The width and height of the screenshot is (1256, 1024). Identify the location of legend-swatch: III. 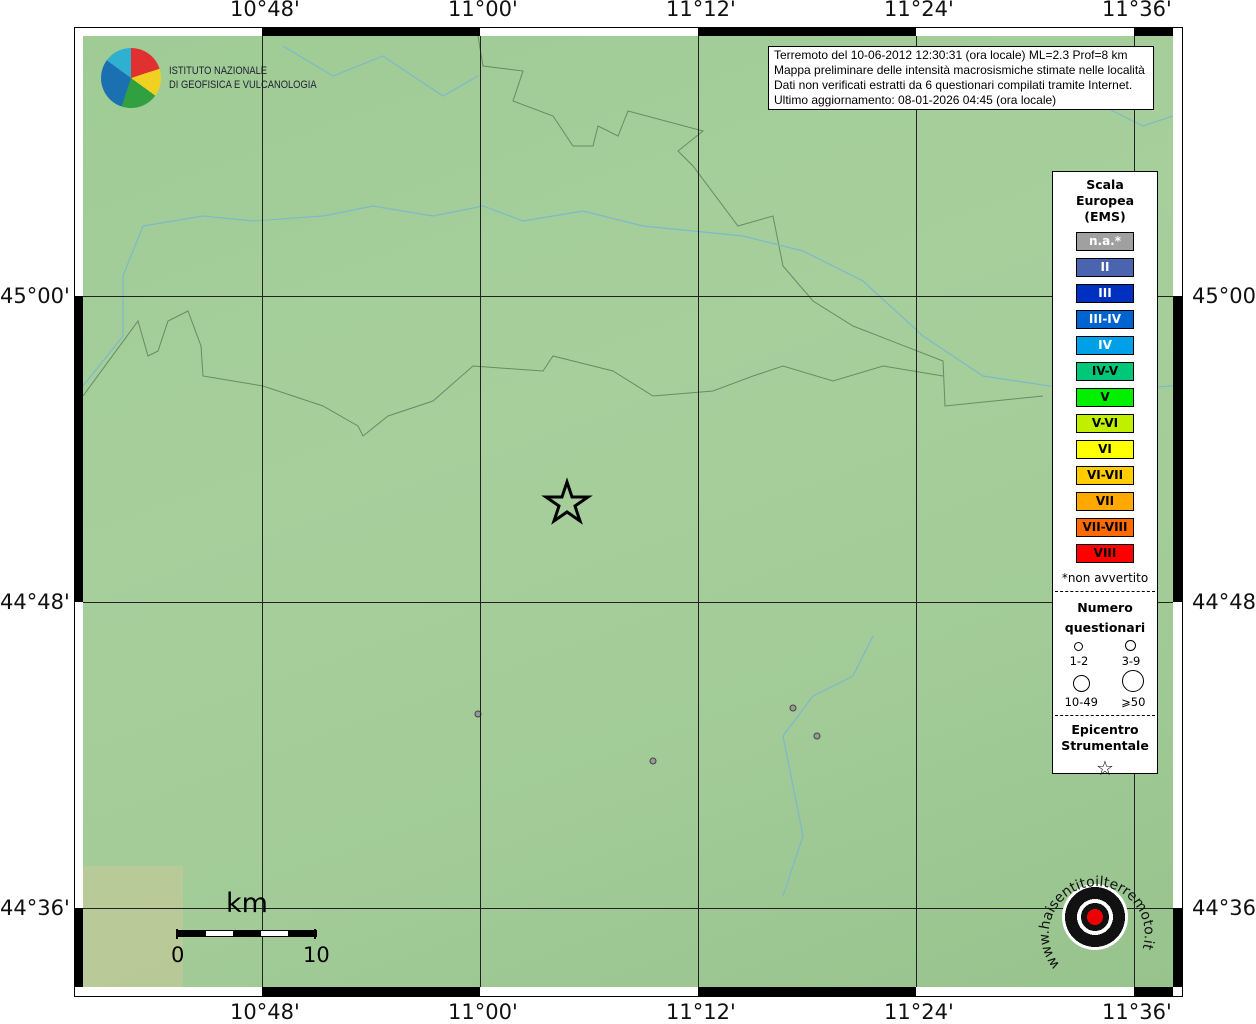
(1105, 293).